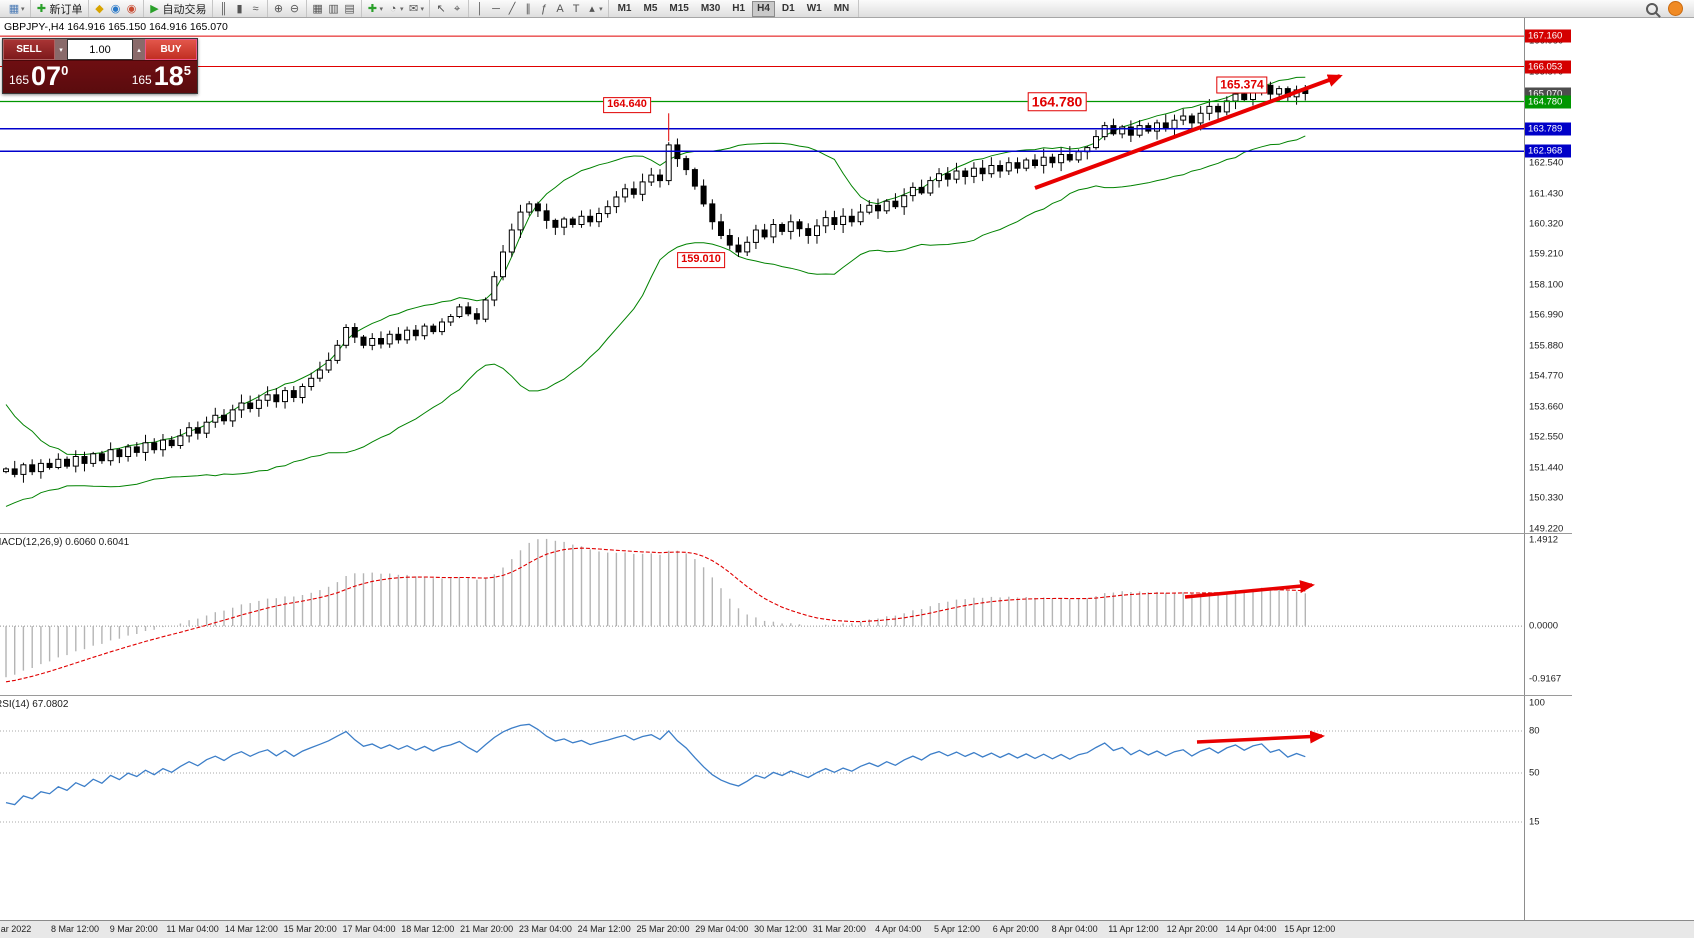 Image resolution: width=1694 pixels, height=938 pixels. I want to click on templates-icon: ✉ ▾, so click(416, 9).